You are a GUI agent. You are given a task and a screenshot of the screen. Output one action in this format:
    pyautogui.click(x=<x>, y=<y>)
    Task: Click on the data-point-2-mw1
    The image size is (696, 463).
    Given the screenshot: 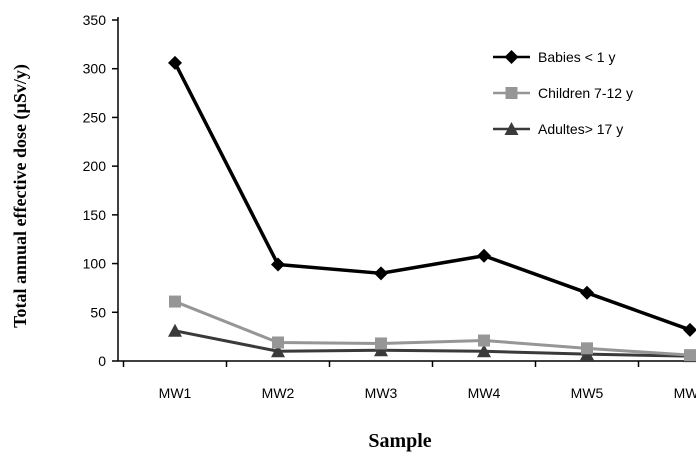 What is the action you would take?
    pyautogui.click(x=175, y=301)
    